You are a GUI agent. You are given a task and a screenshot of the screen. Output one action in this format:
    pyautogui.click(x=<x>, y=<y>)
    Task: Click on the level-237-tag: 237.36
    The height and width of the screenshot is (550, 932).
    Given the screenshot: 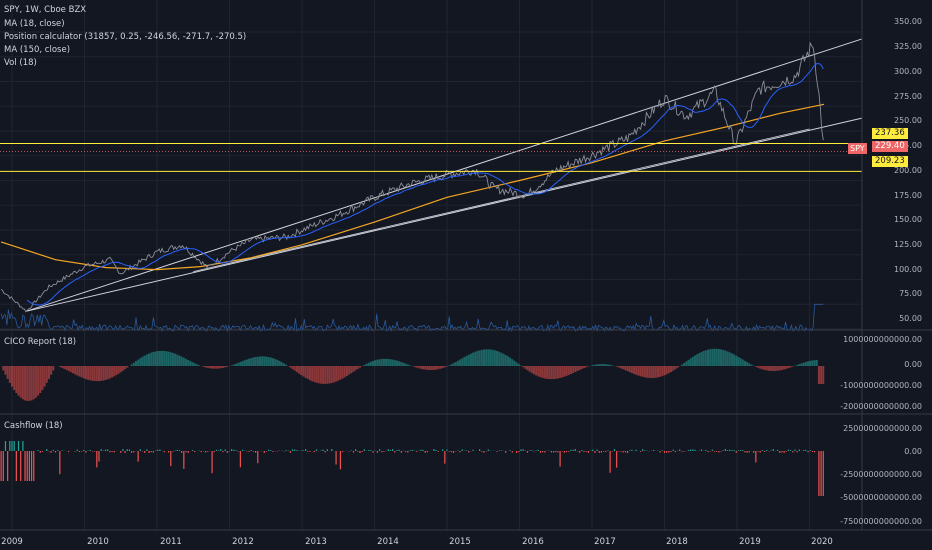 What is the action you would take?
    pyautogui.click(x=890, y=133)
    